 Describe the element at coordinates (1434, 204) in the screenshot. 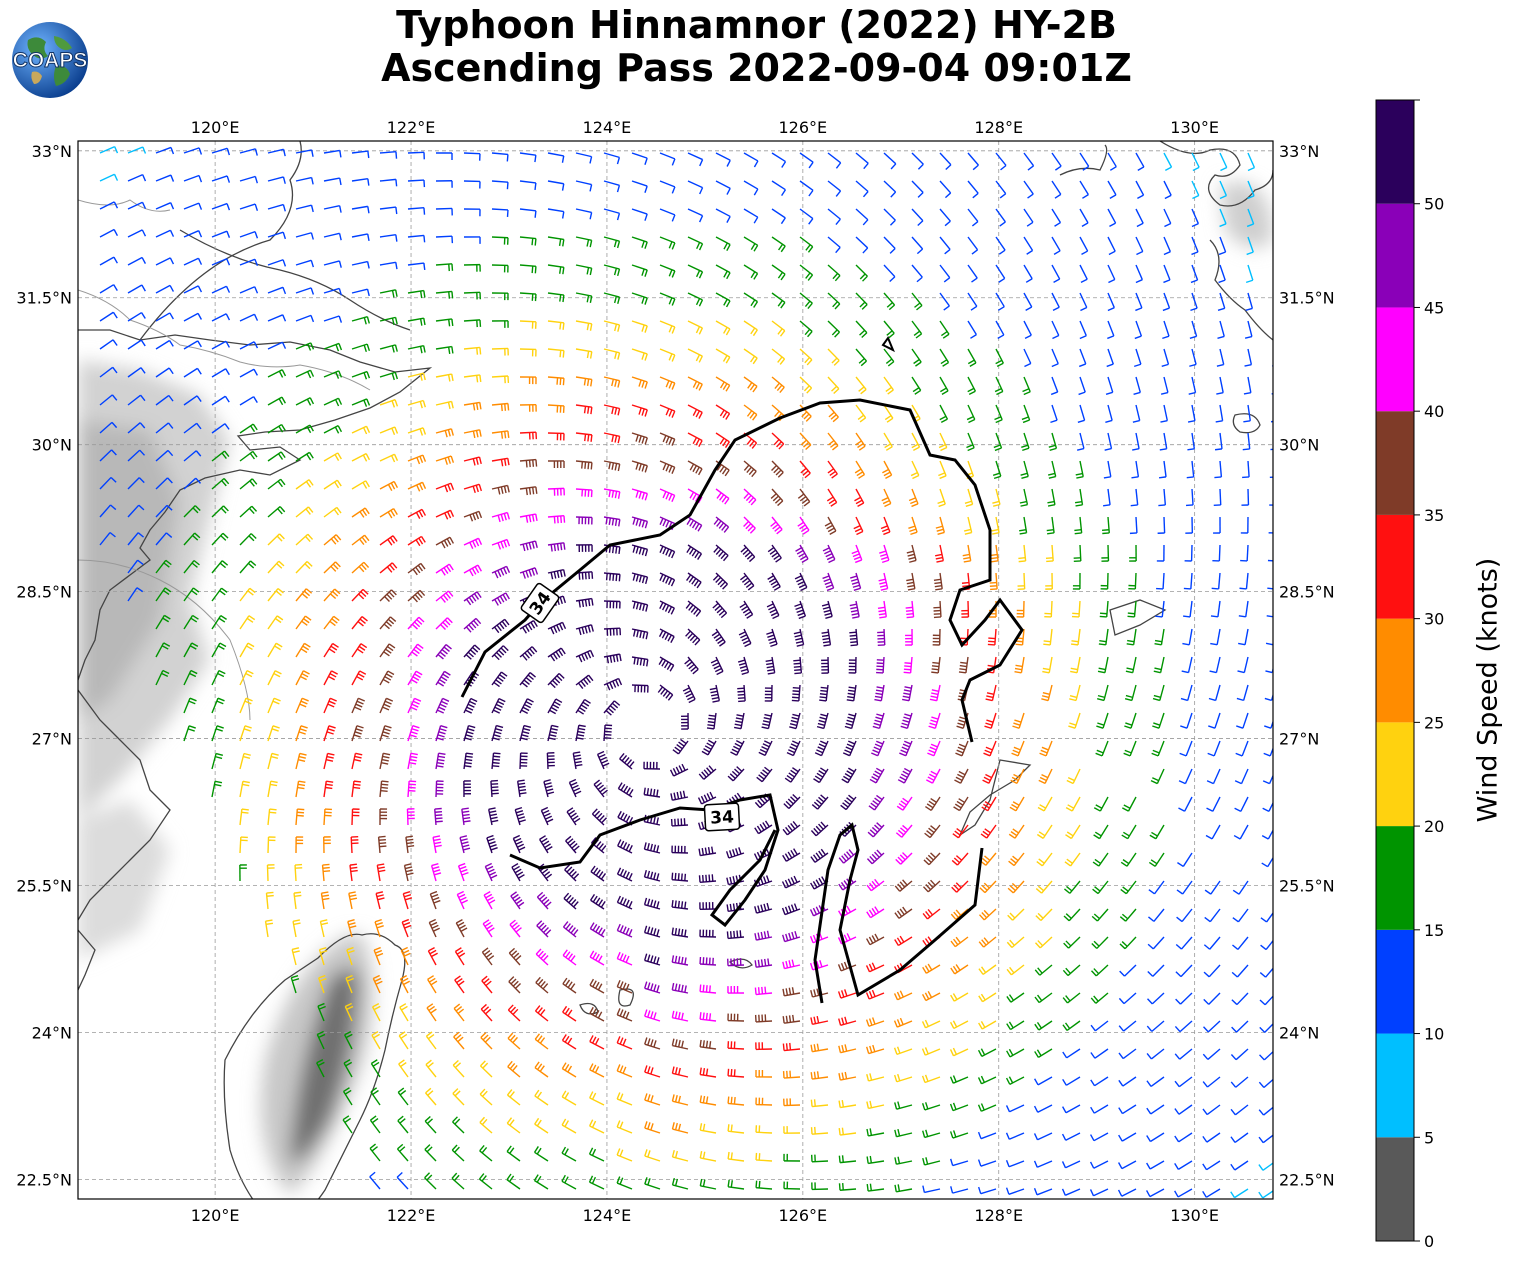

I see `colorbar-tick-label: 50` at that location.